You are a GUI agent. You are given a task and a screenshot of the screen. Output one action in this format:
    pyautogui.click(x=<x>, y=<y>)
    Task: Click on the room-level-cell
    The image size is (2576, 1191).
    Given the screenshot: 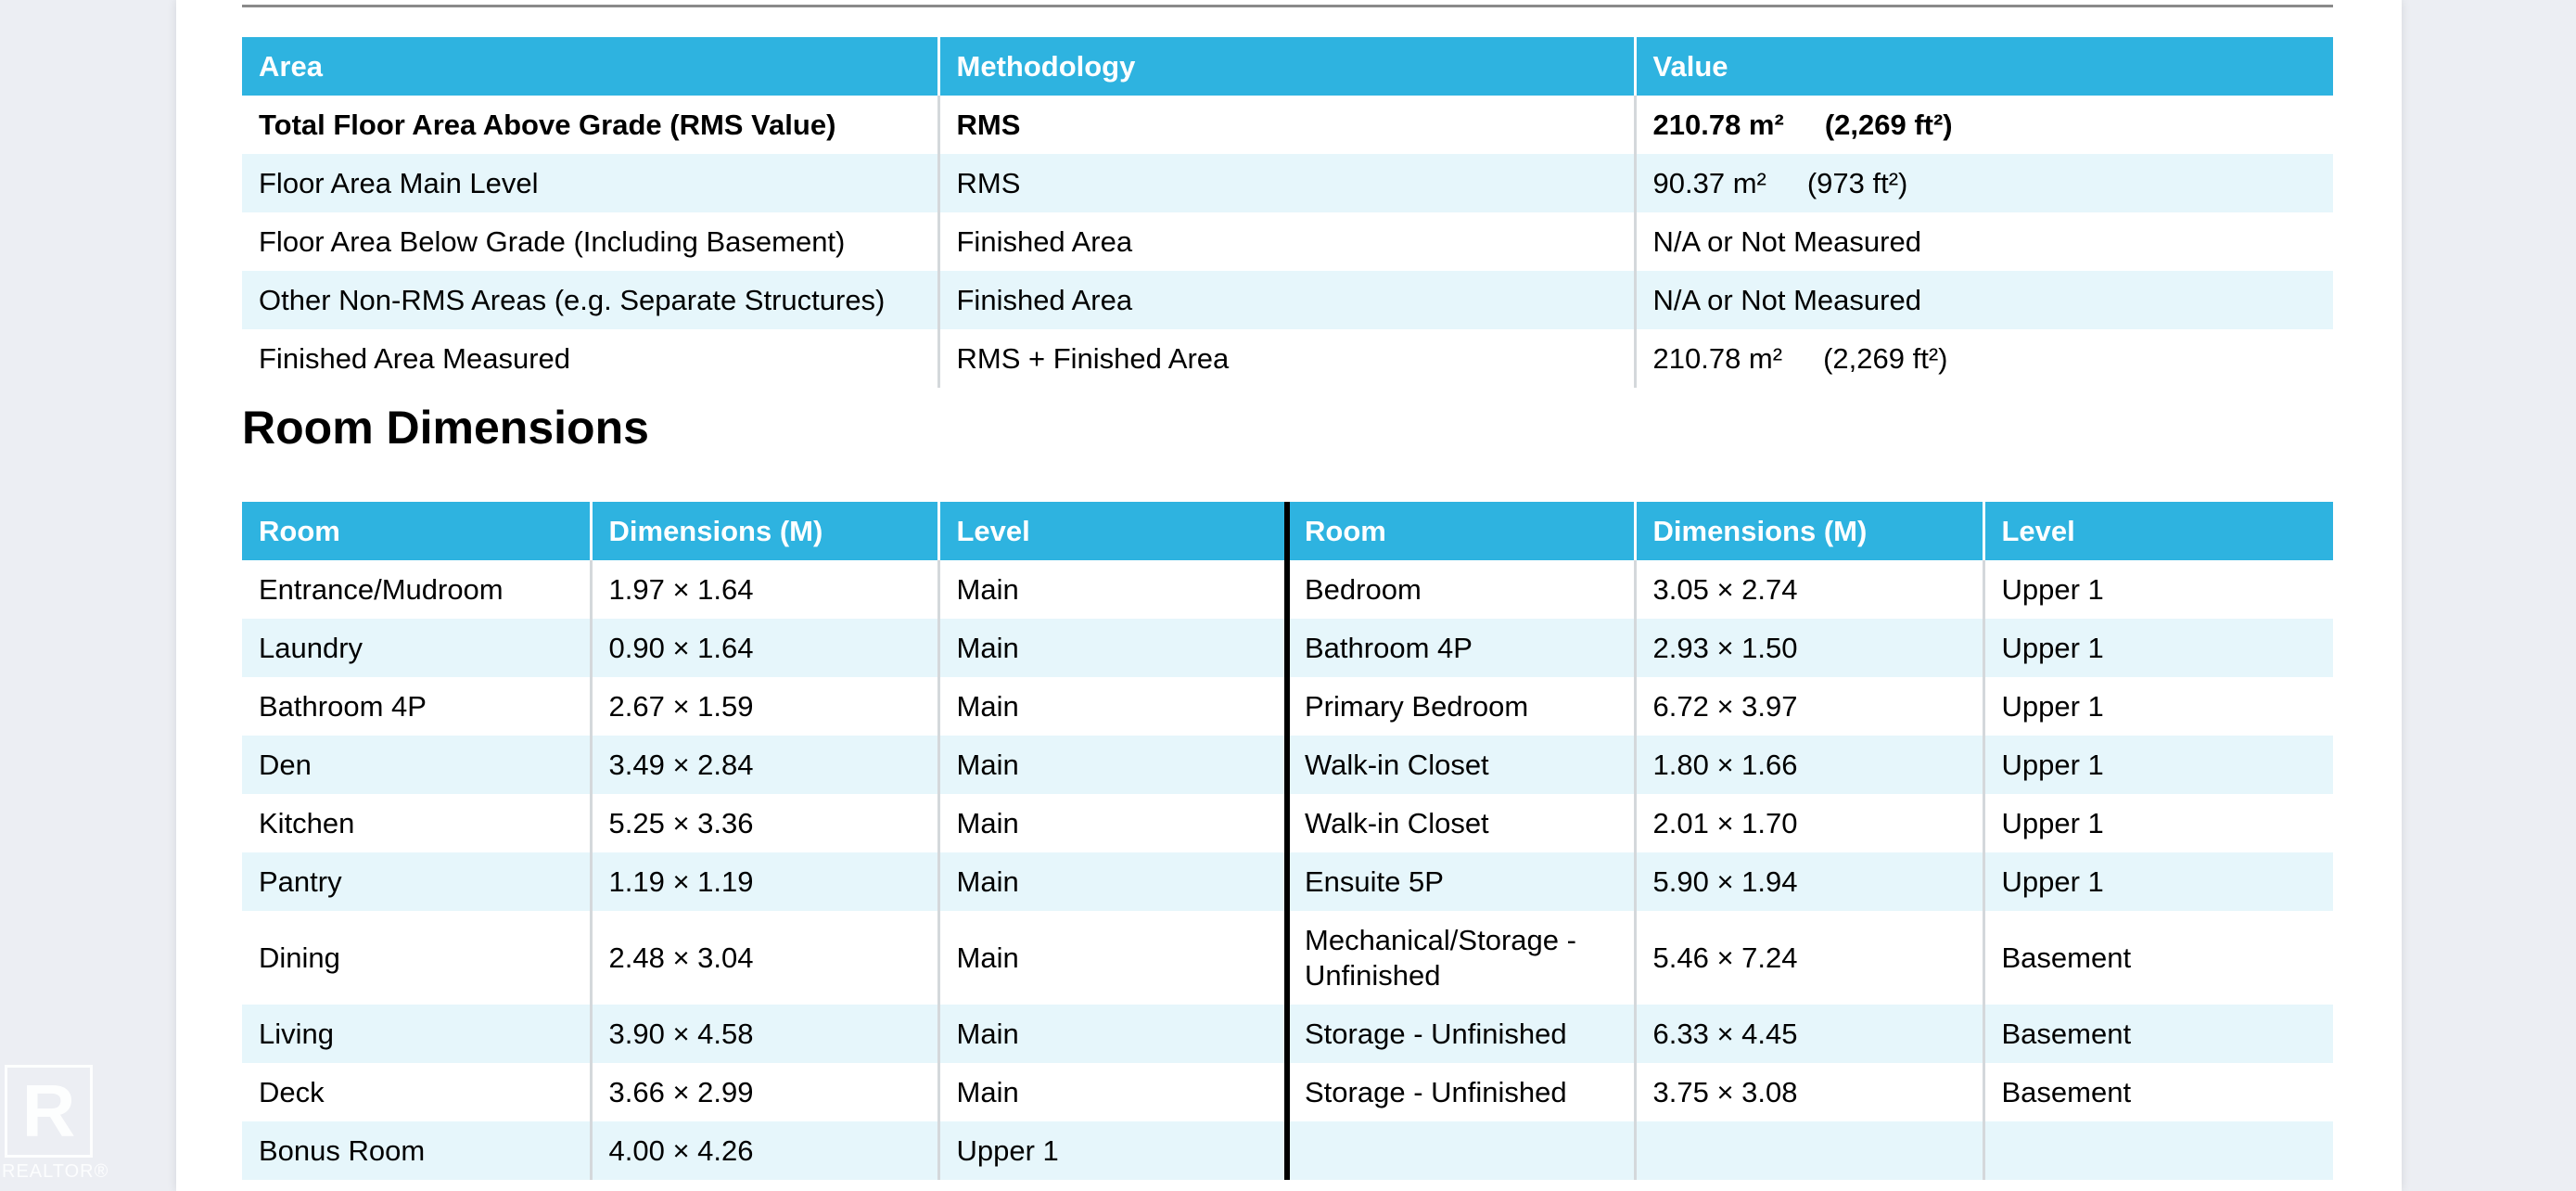 What is the action you would take?
    pyautogui.click(x=2157, y=1150)
    